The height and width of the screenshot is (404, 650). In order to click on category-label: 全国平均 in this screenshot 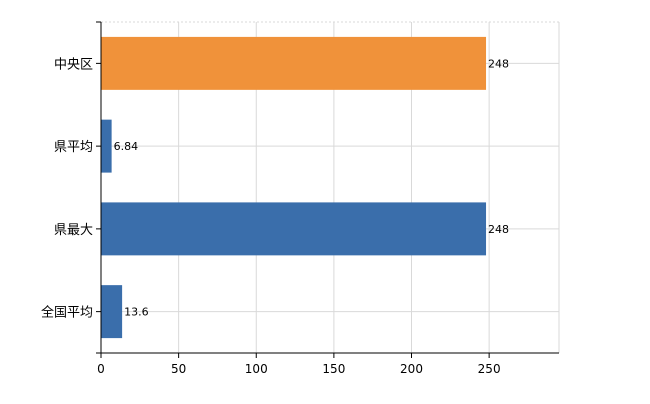, I will do `click(67, 313)`.